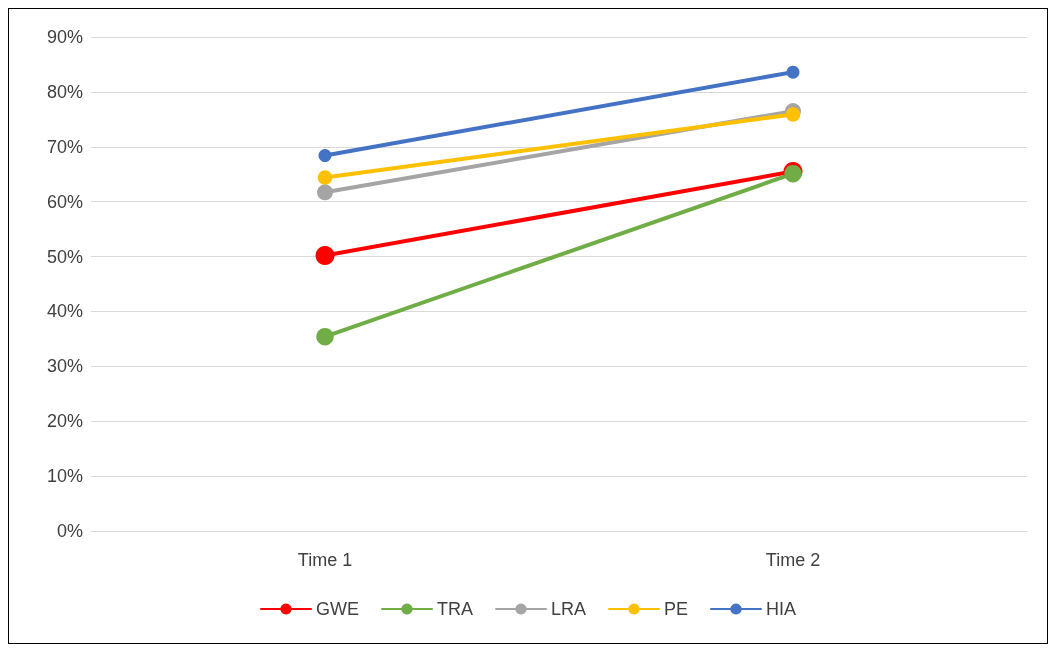 The width and height of the screenshot is (1056, 652). I want to click on y-tick-label: 70%, so click(64, 146).